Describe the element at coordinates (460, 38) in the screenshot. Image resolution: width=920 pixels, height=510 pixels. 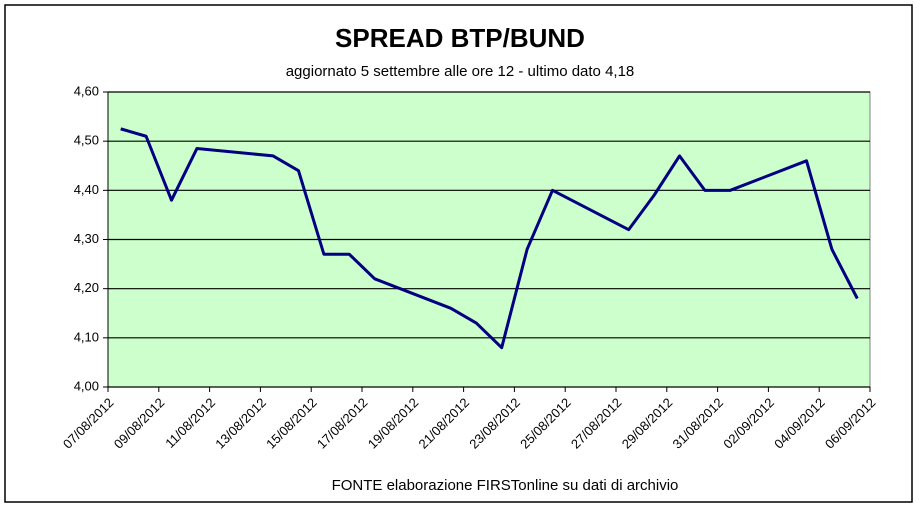
I see `chart-title: SPREAD BTP/BUND` at that location.